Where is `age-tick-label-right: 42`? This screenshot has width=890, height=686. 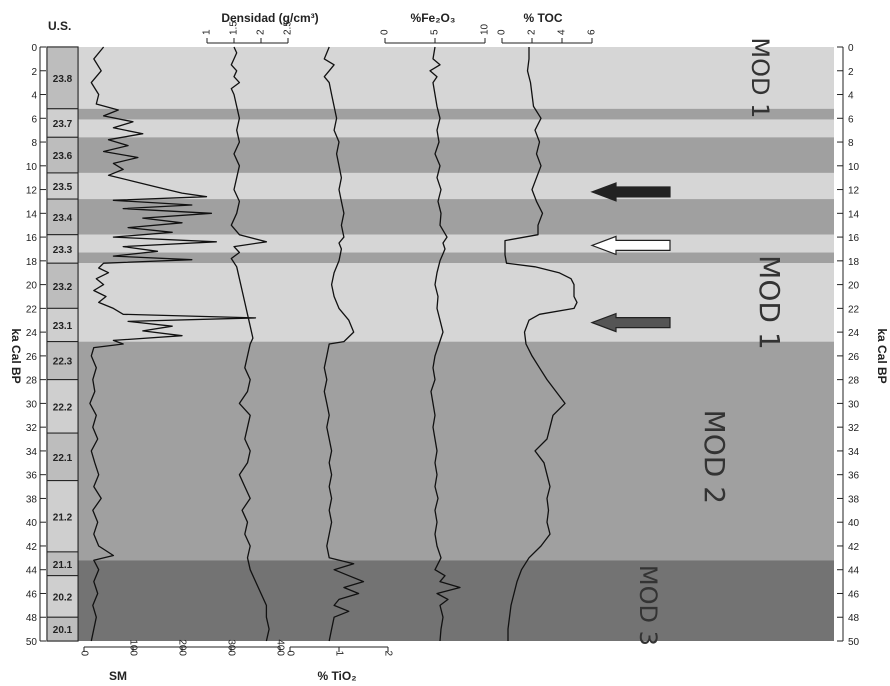 age-tick-label-right: 42 is located at coordinates (854, 547).